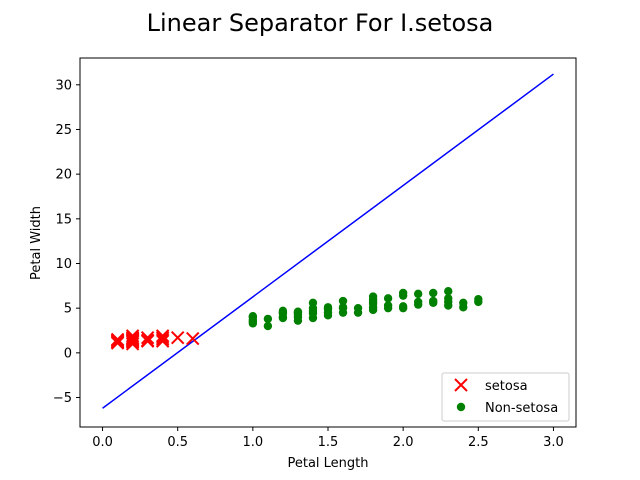 The height and width of the screenshot is (480, 640). I want to click on legend-marker-non-setosa, so click(461, 407).